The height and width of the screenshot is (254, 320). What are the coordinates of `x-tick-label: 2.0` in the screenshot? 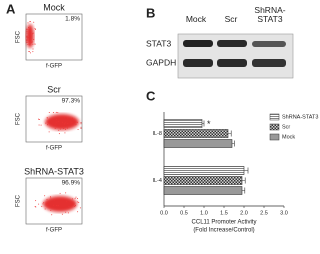 It's located at (244, 213).